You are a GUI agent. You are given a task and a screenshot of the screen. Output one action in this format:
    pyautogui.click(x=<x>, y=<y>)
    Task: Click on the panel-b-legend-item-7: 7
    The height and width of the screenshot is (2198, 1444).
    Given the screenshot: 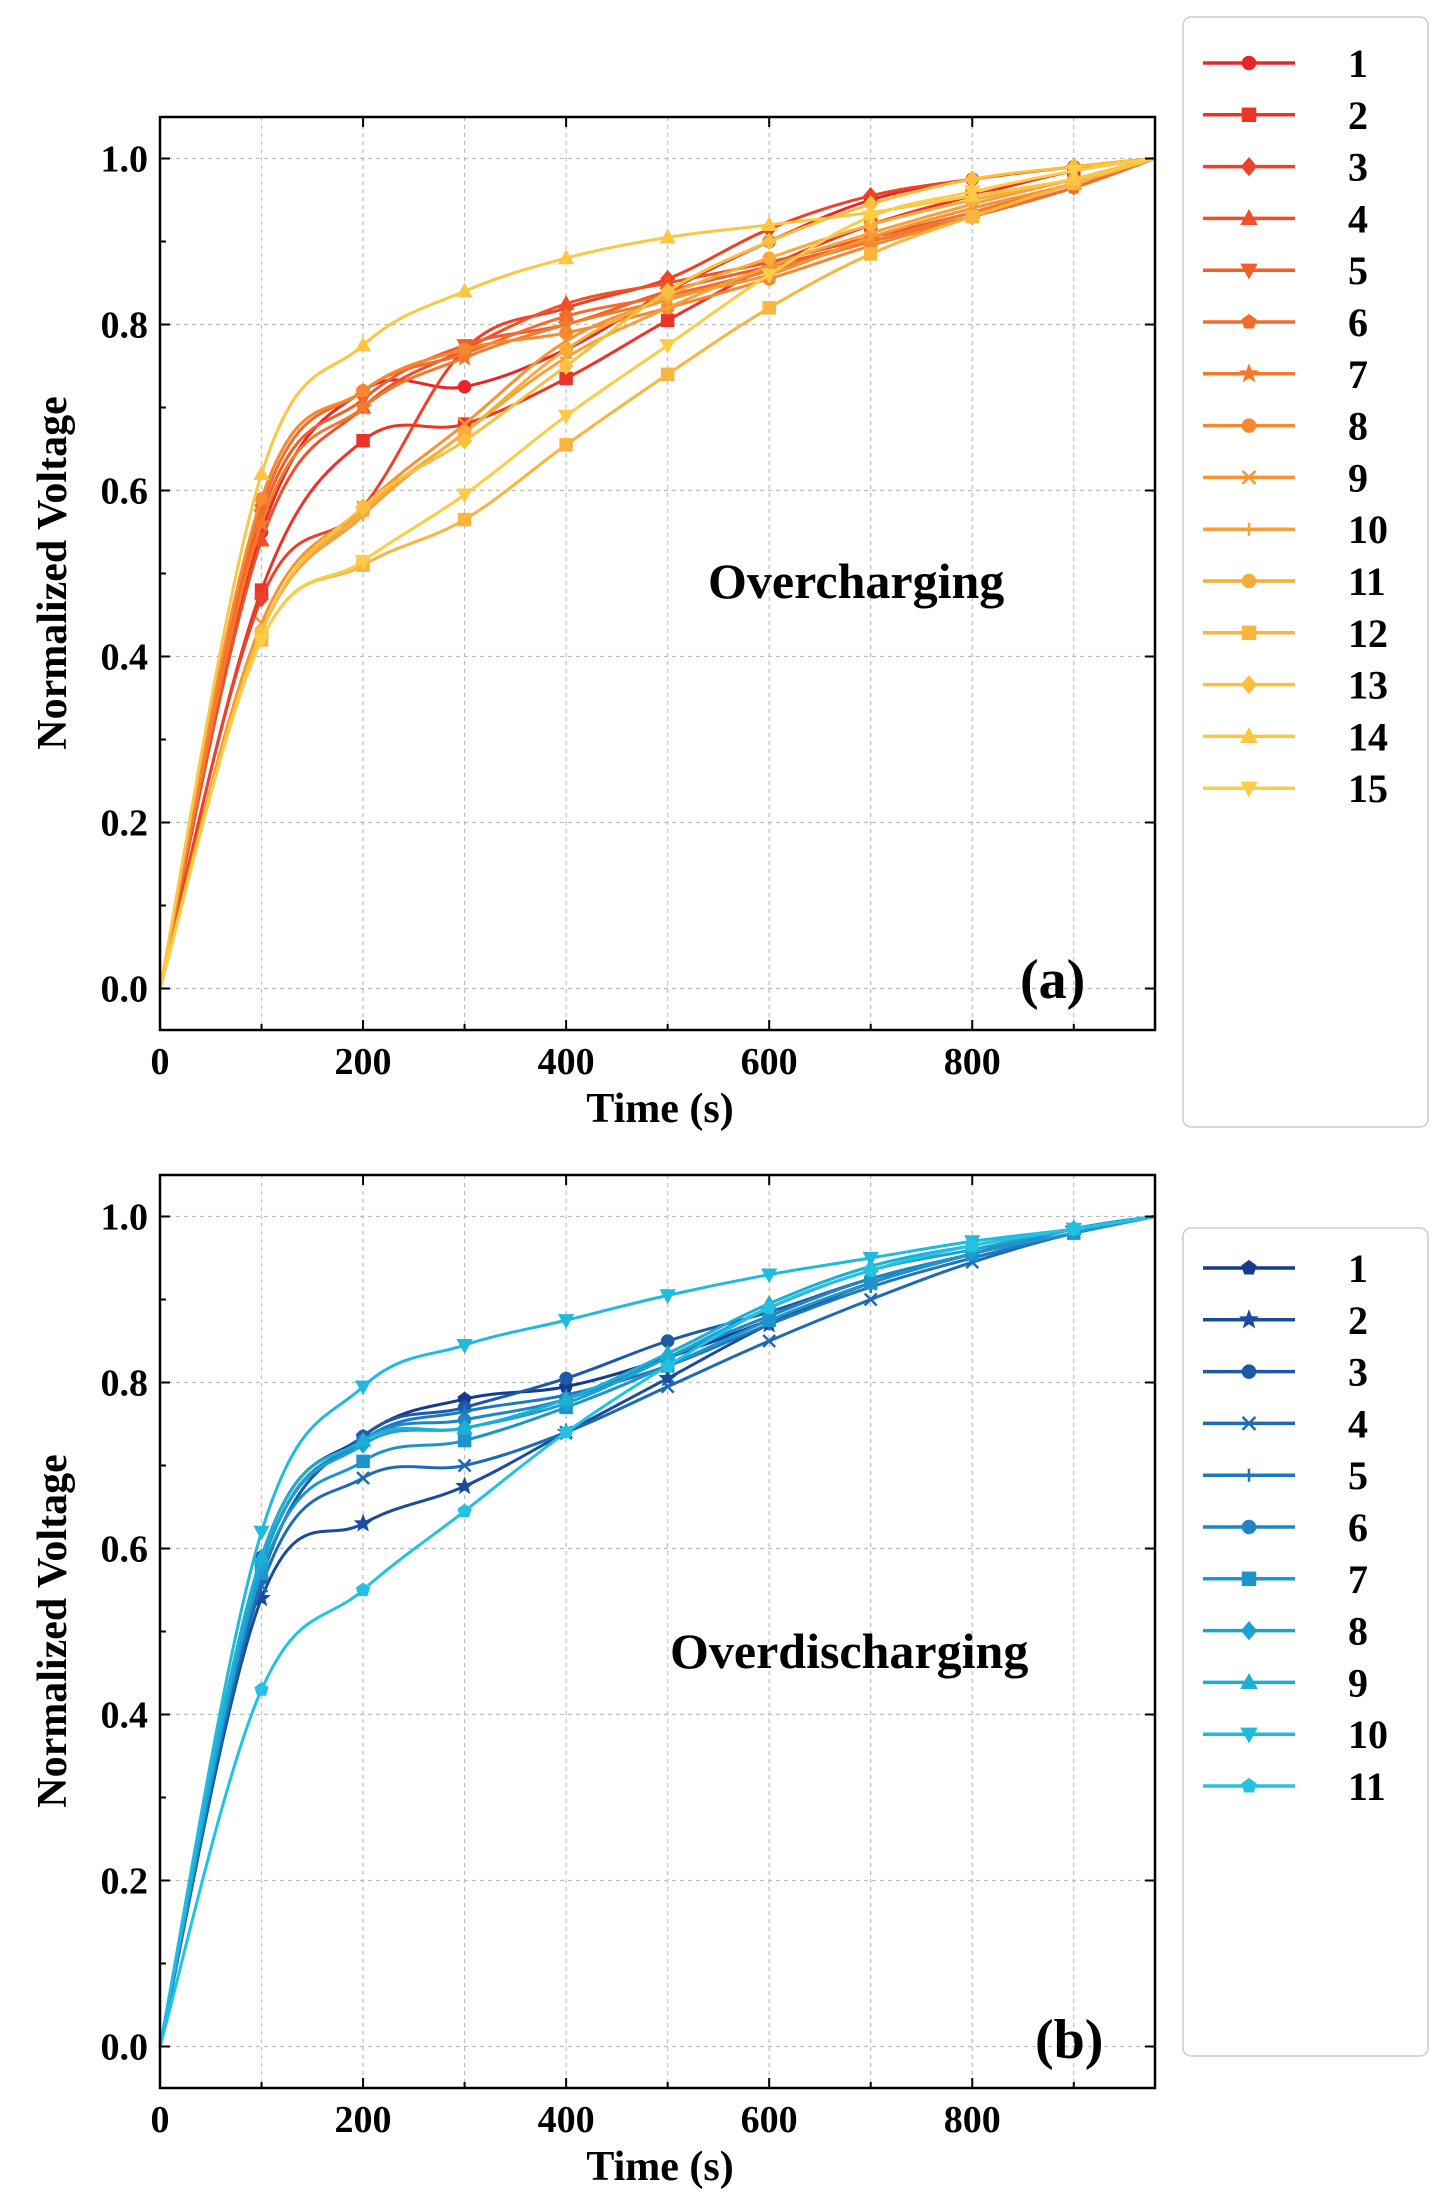 What is the action you would take?
    pyautogui.click(x=1285, y=1579)
    